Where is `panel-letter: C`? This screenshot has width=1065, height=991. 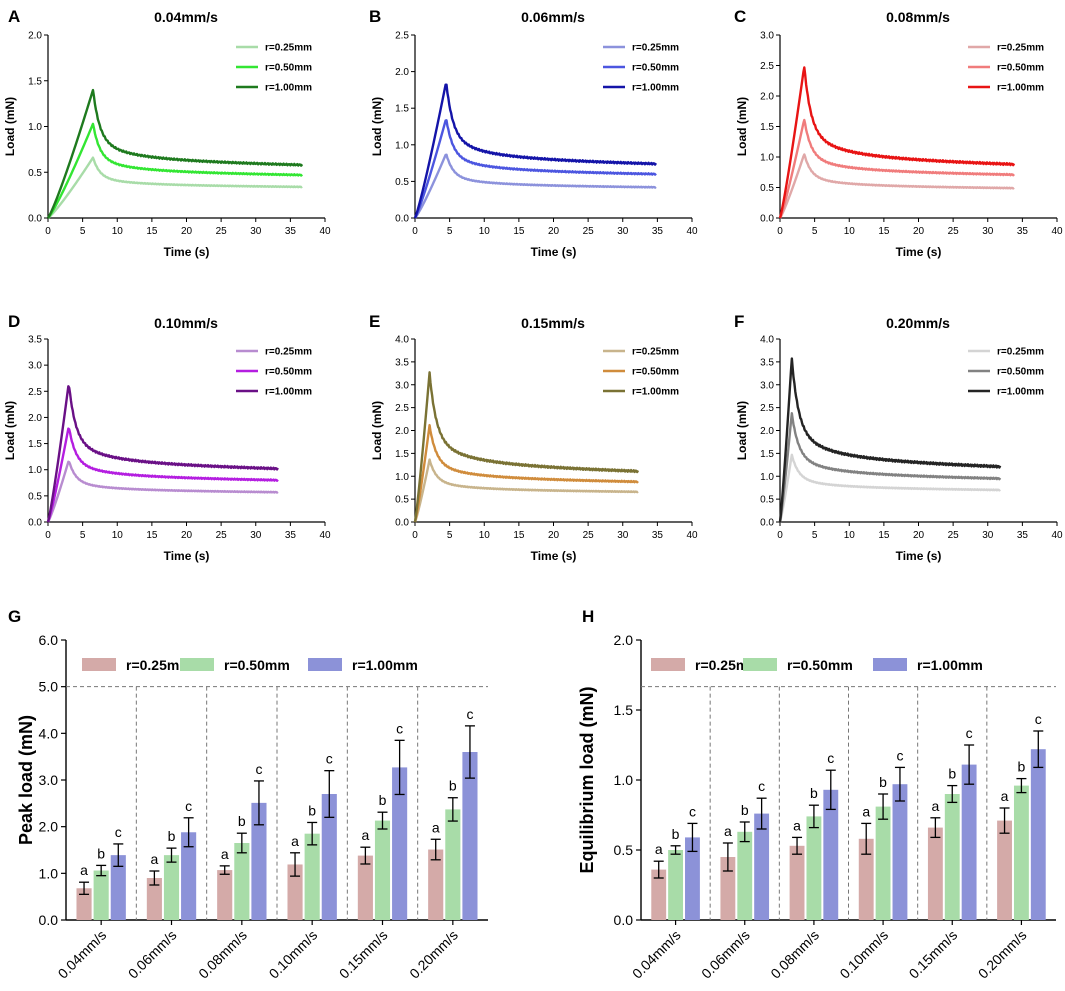
panel-letter: C is located at coordinates (740, 16).